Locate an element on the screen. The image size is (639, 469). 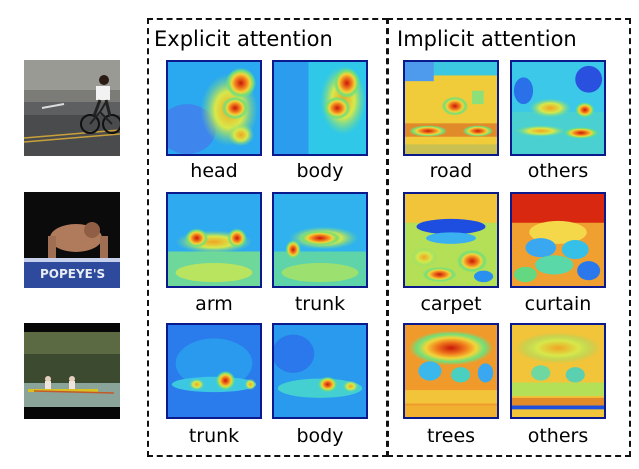
label-road: road is located at coordinates (451, 171).